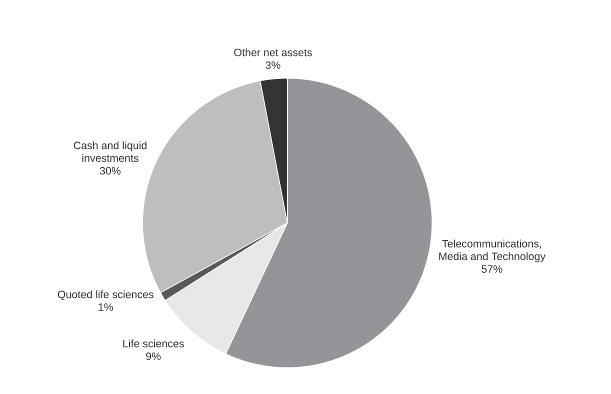 Image resolution: width=611 pixels, height=394 pixels. I want to click on slice-label: Telecommunications, Media and Technology, so click(492, 251).